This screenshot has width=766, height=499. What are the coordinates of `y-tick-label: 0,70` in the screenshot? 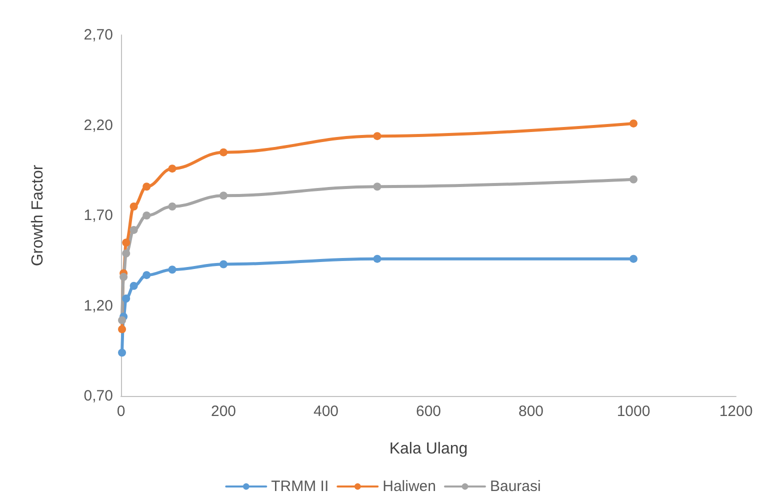 It's located at (98, 396).